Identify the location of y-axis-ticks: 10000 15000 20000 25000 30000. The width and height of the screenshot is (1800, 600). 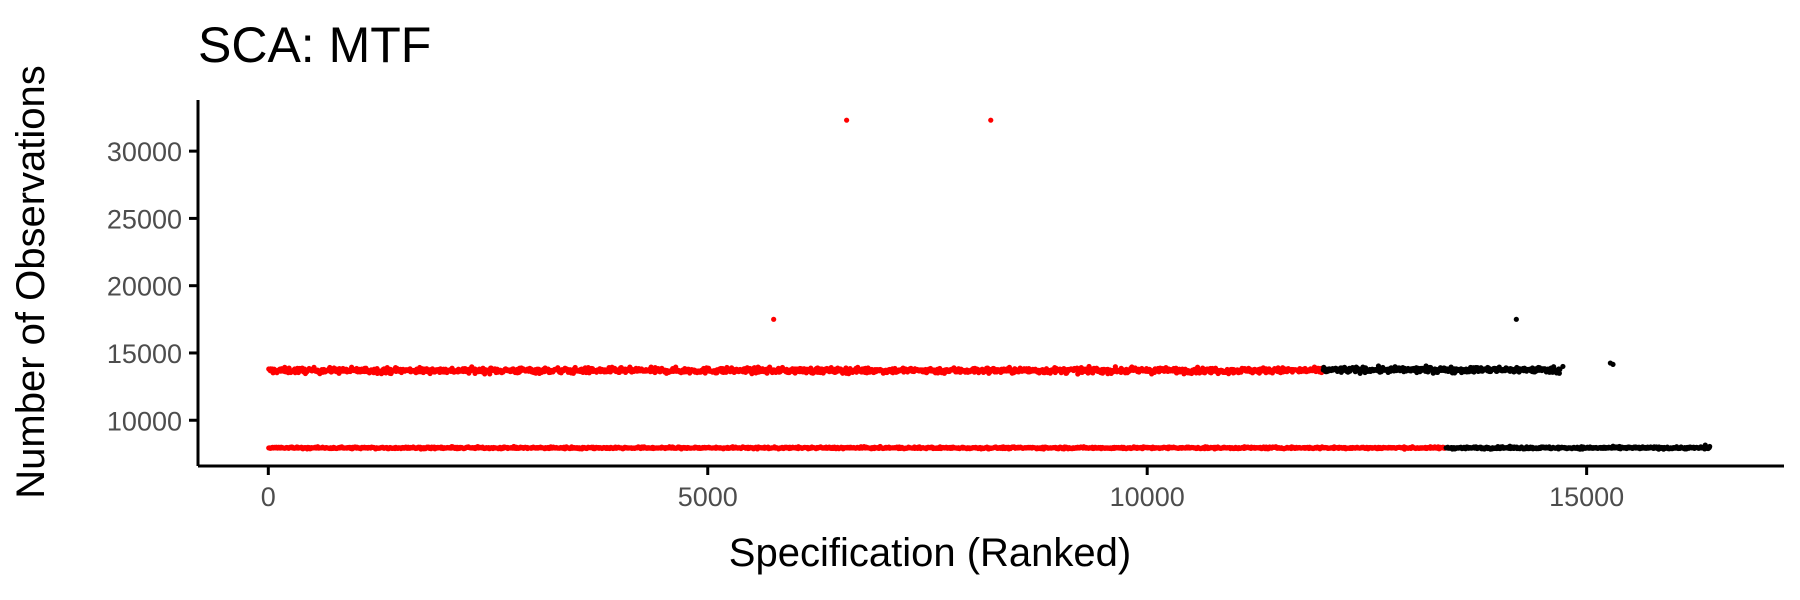
(152, 286).